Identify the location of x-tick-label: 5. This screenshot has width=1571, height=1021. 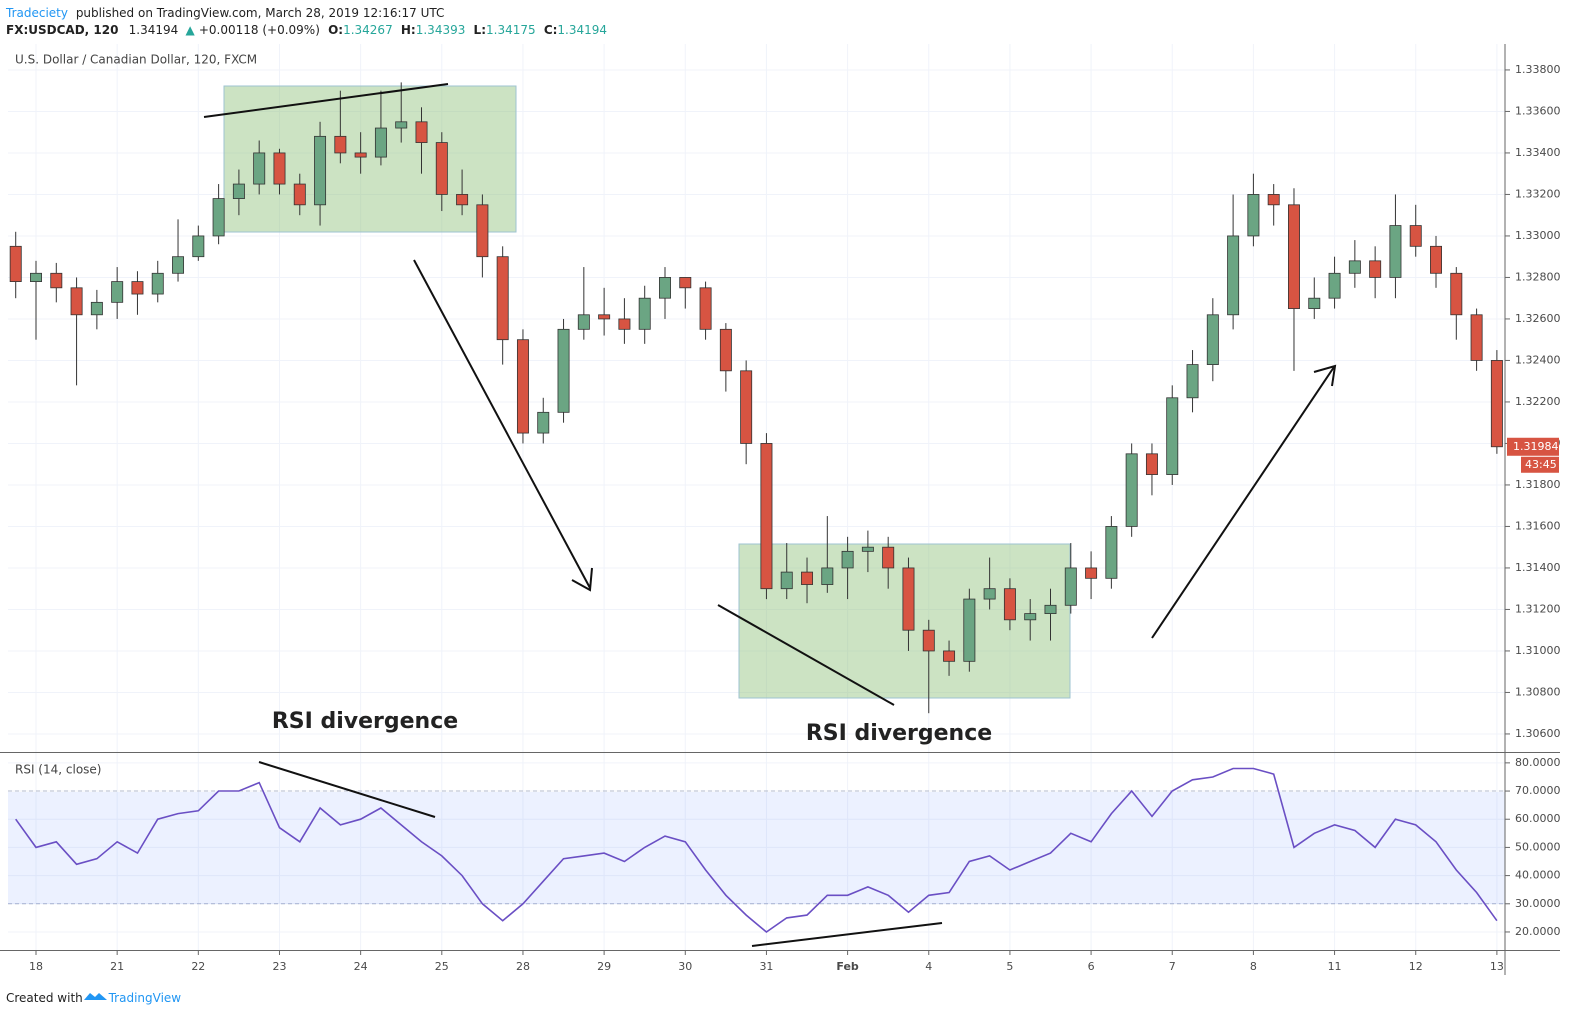
(1009, 966).